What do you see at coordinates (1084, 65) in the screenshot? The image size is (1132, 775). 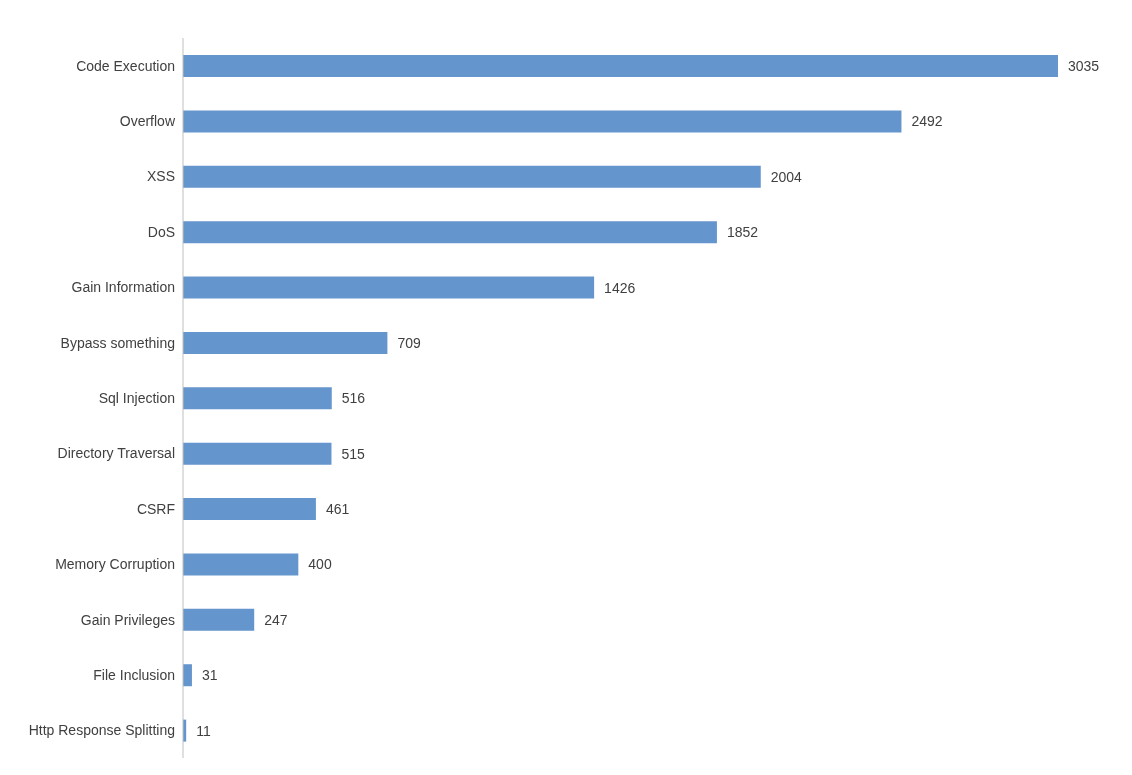 I see `data-label: 3035` at bounding box center [1084, 65].